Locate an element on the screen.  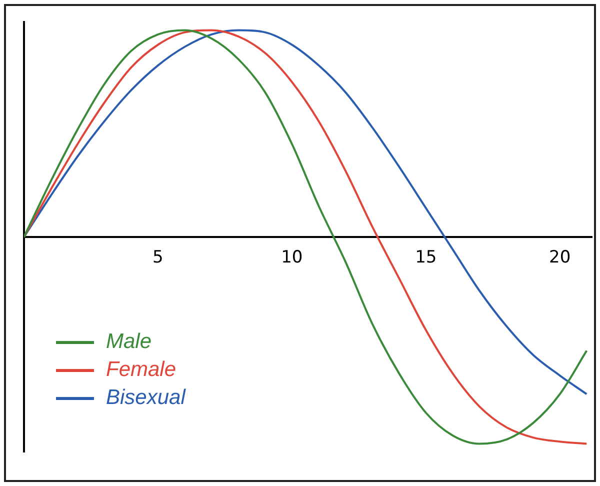
legend-label: Bisexual is located at coordinates (146, 398).